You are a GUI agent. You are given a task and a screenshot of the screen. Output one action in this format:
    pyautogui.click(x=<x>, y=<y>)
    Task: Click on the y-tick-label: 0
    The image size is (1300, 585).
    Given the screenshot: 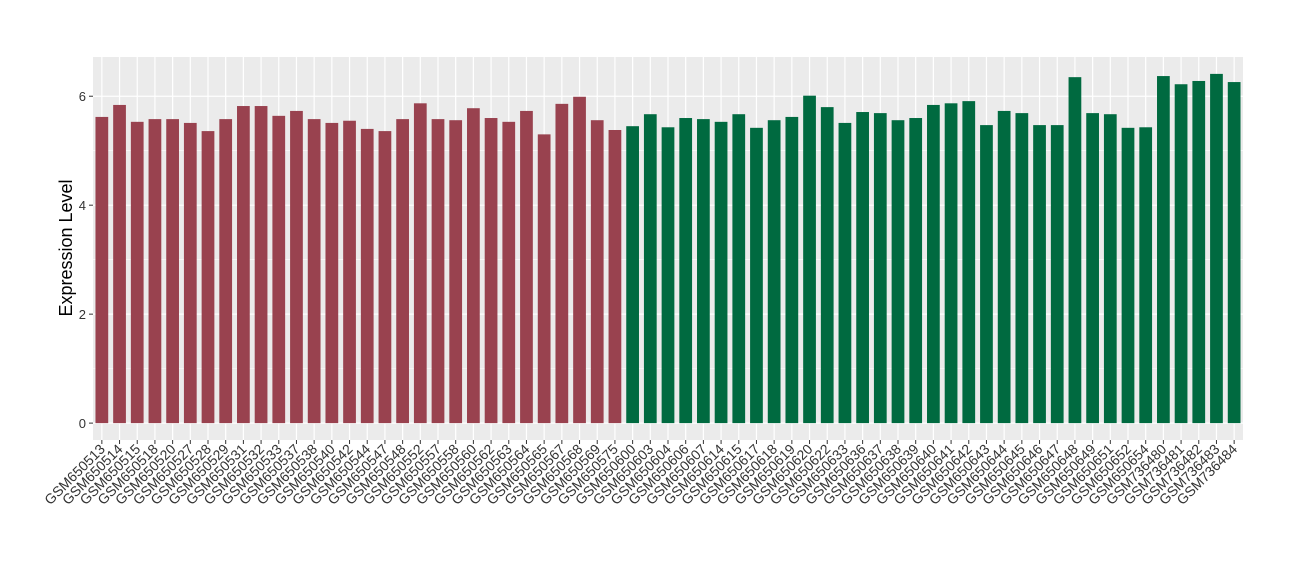 What is the action you would take?
    pyautogui.click(x=82, y=423)
    